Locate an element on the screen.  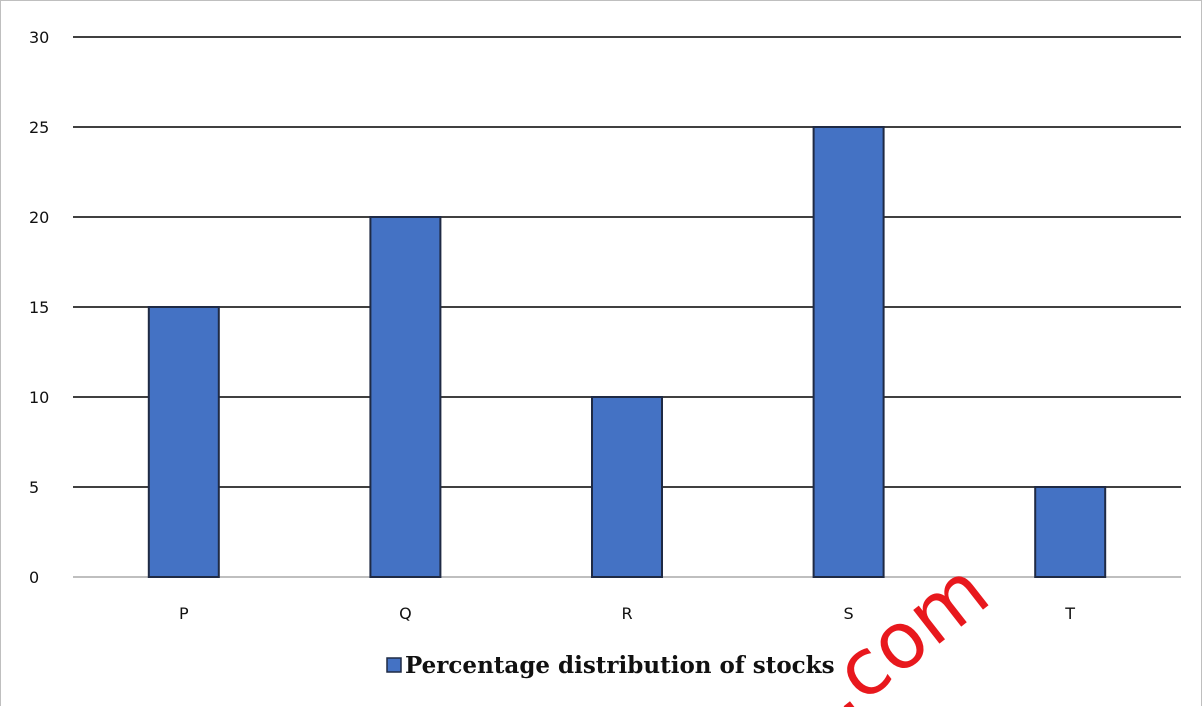
y-tick-label: 30 is located at coordinates (39, 37).